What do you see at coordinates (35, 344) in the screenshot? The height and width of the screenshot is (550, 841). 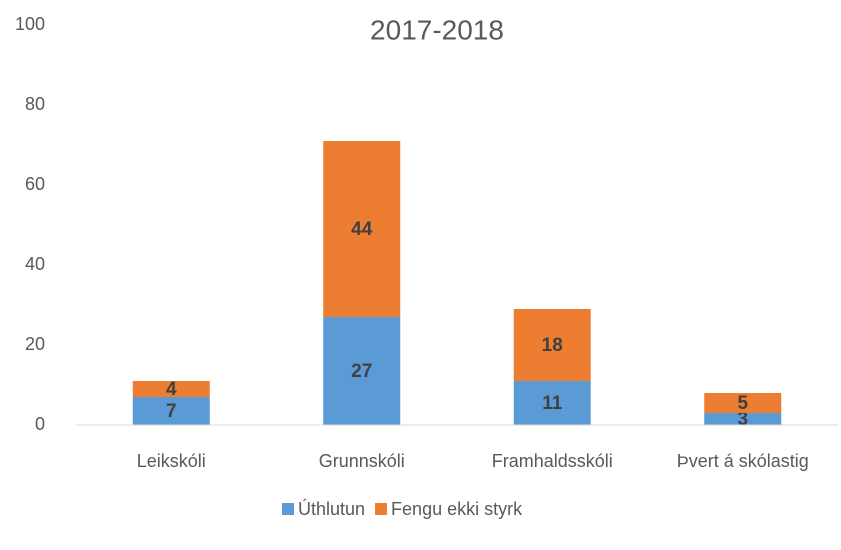 I see `y-tick-label: 20` at bounding box center [35, 344].